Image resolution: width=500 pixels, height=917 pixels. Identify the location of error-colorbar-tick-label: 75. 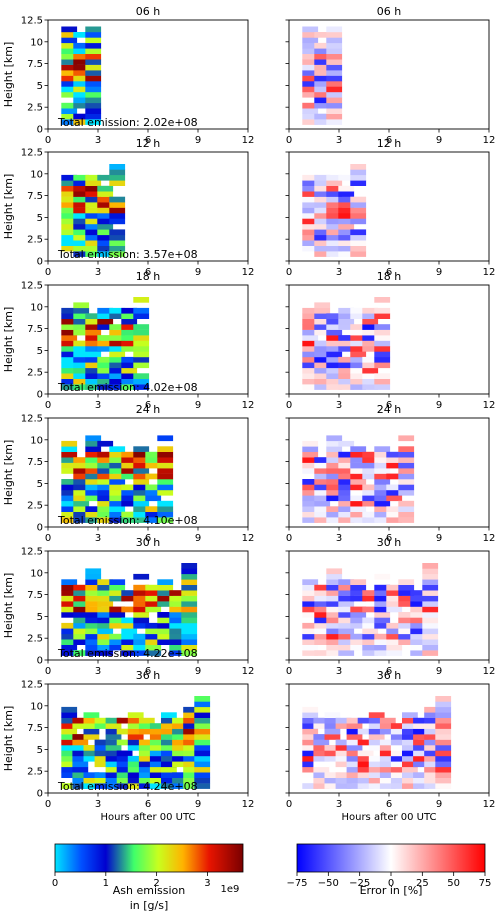
(485, 883).